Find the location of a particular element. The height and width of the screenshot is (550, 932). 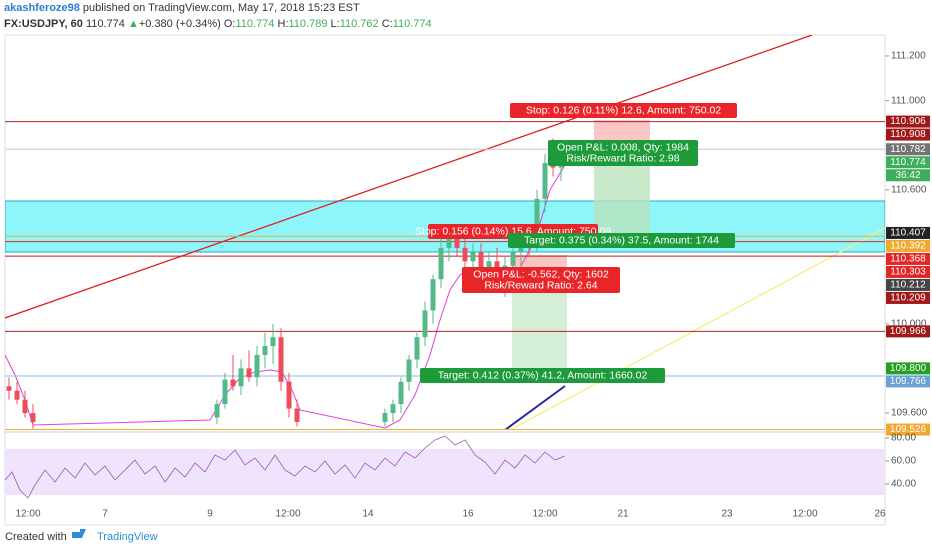

price-label: 110.908 is located at coordinates (908, 134).